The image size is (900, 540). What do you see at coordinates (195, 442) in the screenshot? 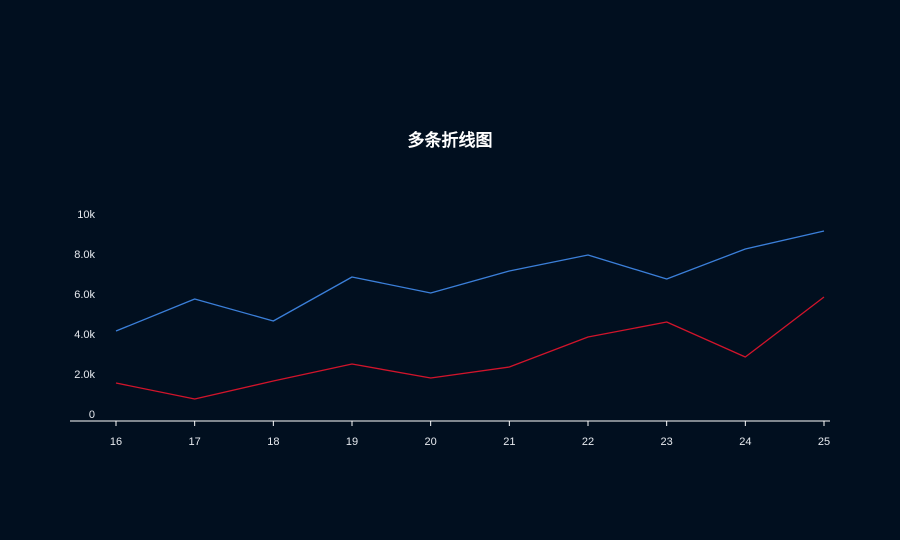
I see `x-tick-label: 17` at bounding box center [195, 442].